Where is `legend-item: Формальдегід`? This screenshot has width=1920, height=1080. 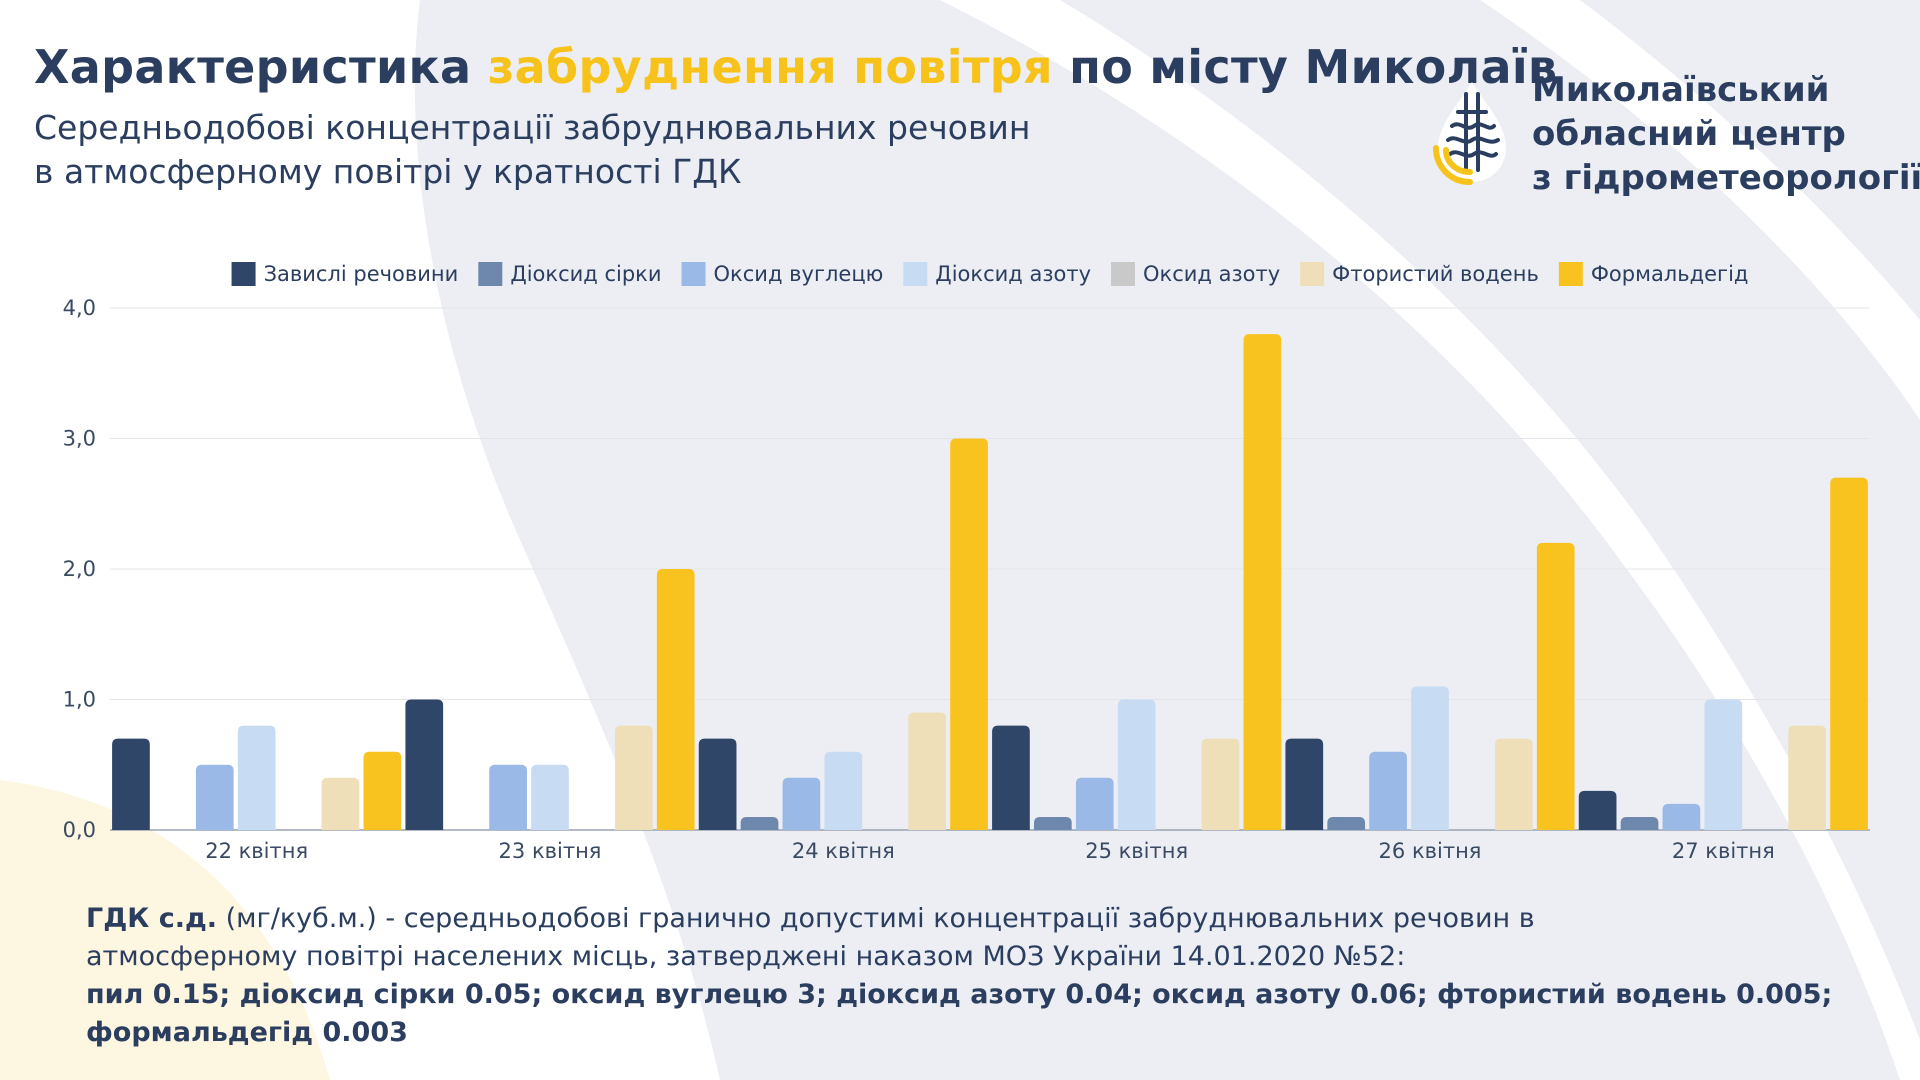
legend-item: Формальдегід is located at coordinates (1653, 274).